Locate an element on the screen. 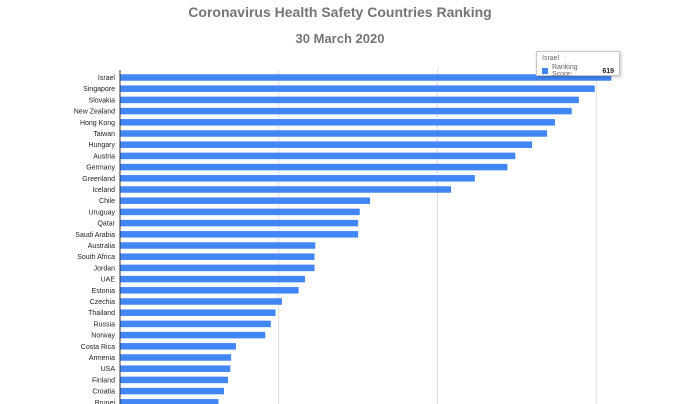 Image resolution: width=680 pixels, height=404 pixels. tooltip: Israel Ranking Score: 619 is located at coordinates (578, 64).